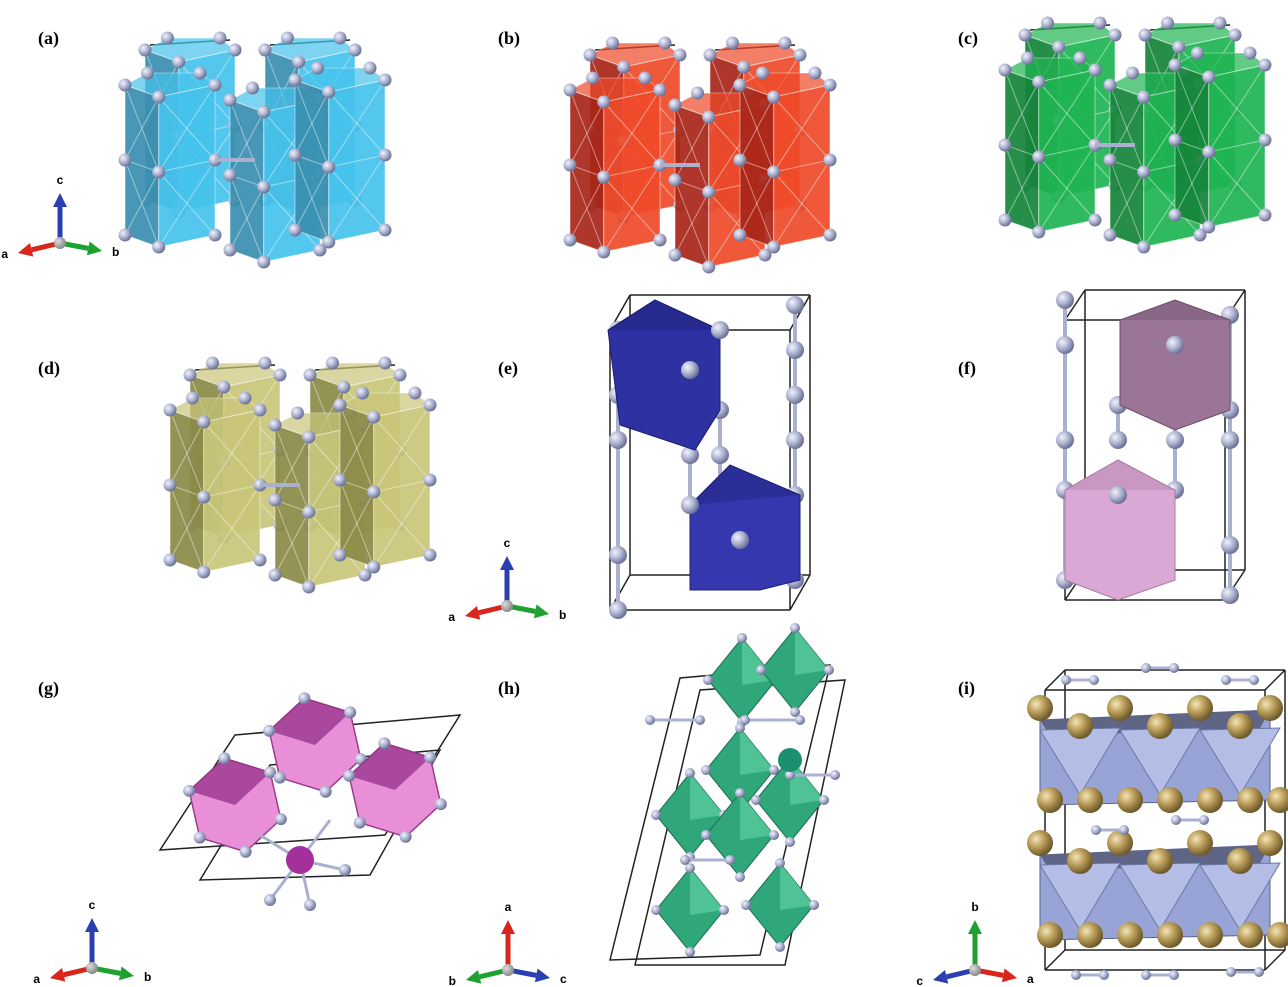 The width and height of the screenshot is (1288, 987). I want to click on cell-outline, so click(740, 822).